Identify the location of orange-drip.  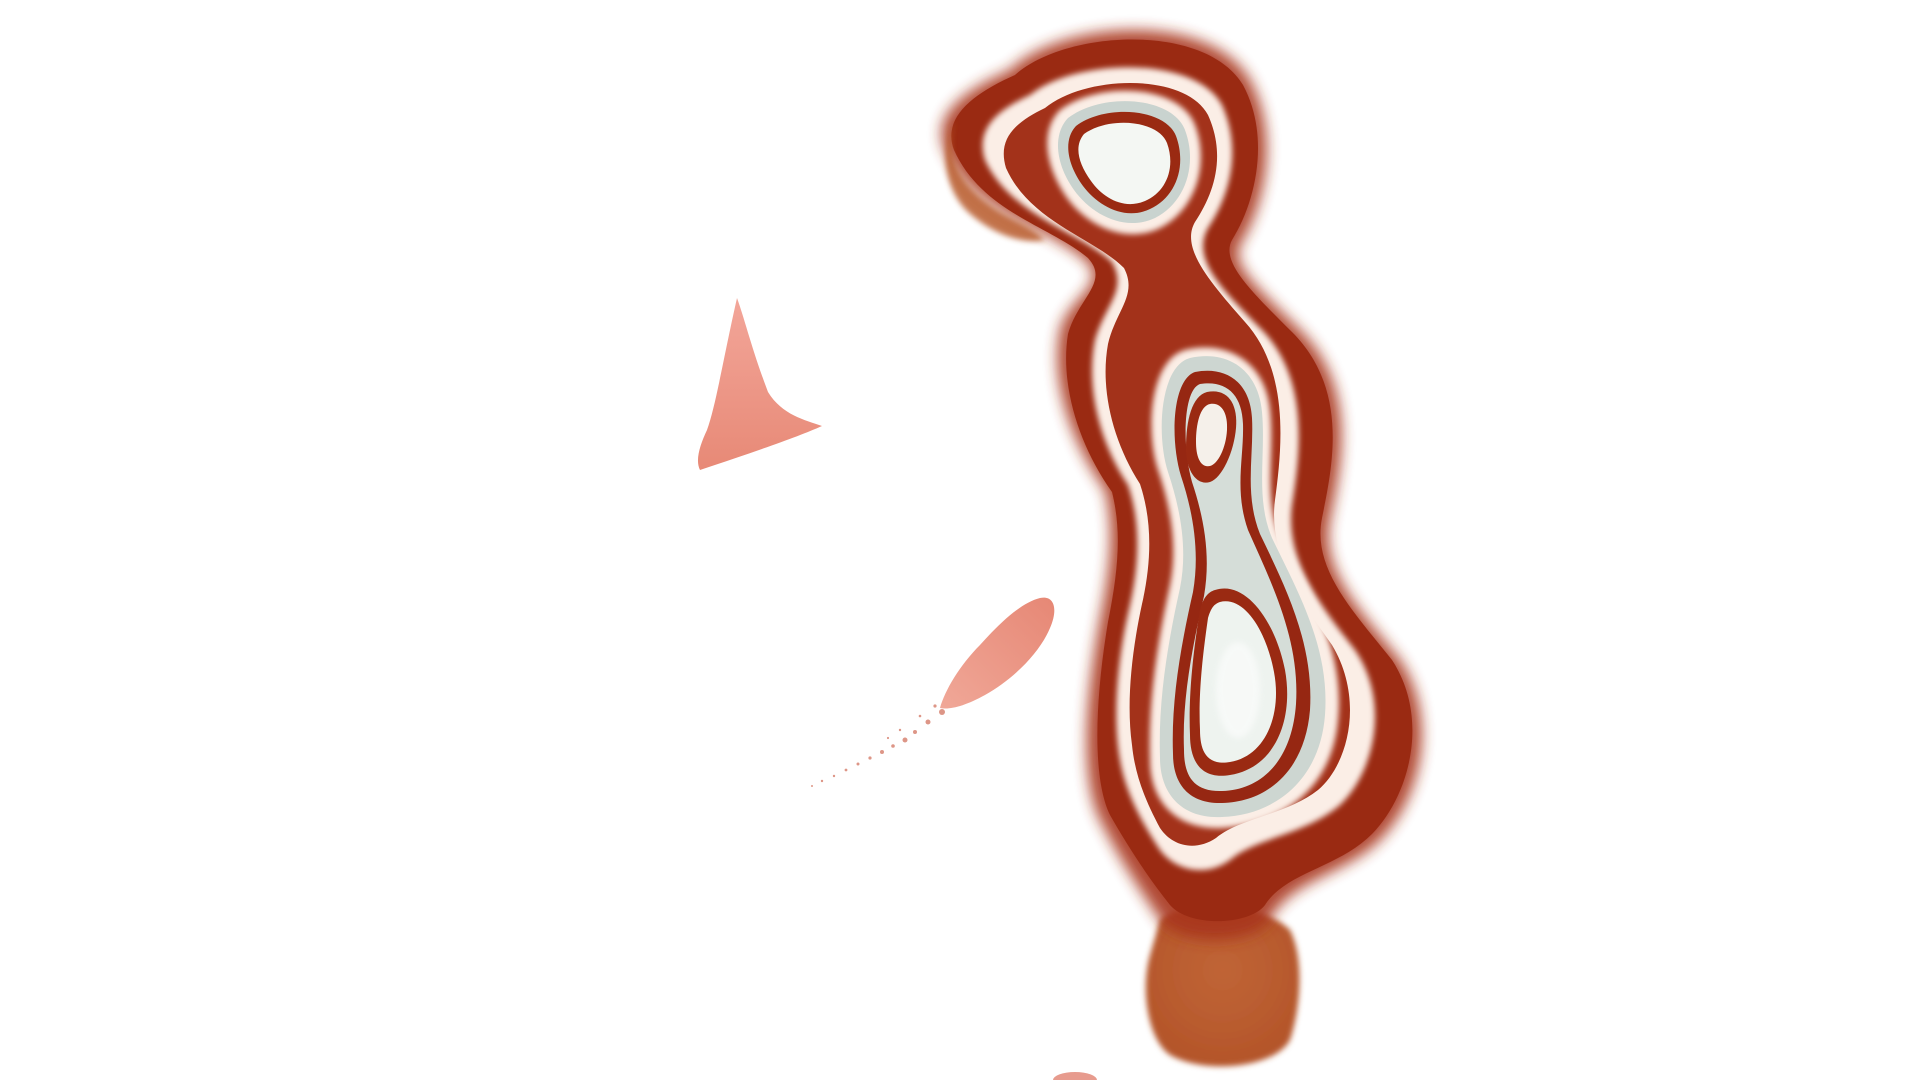
(1222, 986).